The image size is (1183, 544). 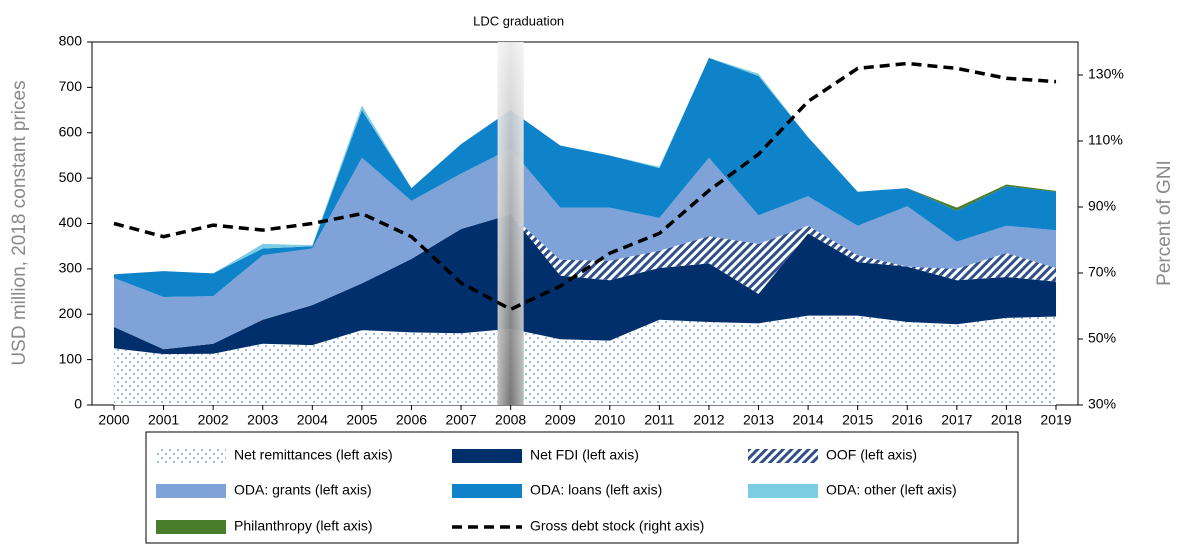 What do you see at coordinates (584, 455) in the screenshot?
I see `legend-label: Net FDI (left axis)` at bounding box center [584, 455].